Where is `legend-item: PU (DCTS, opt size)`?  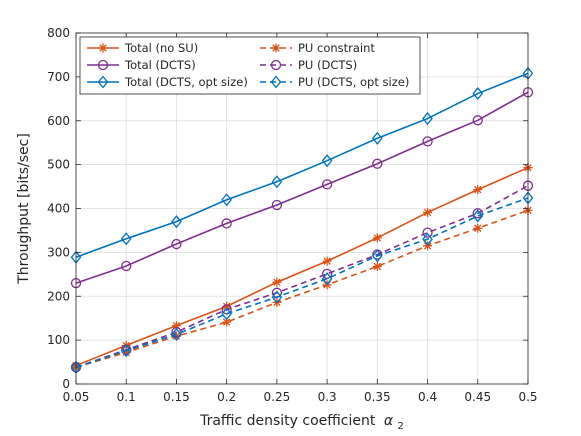 legend-item: PU (DCTS, opt size) is located at coordinates (334, 82).